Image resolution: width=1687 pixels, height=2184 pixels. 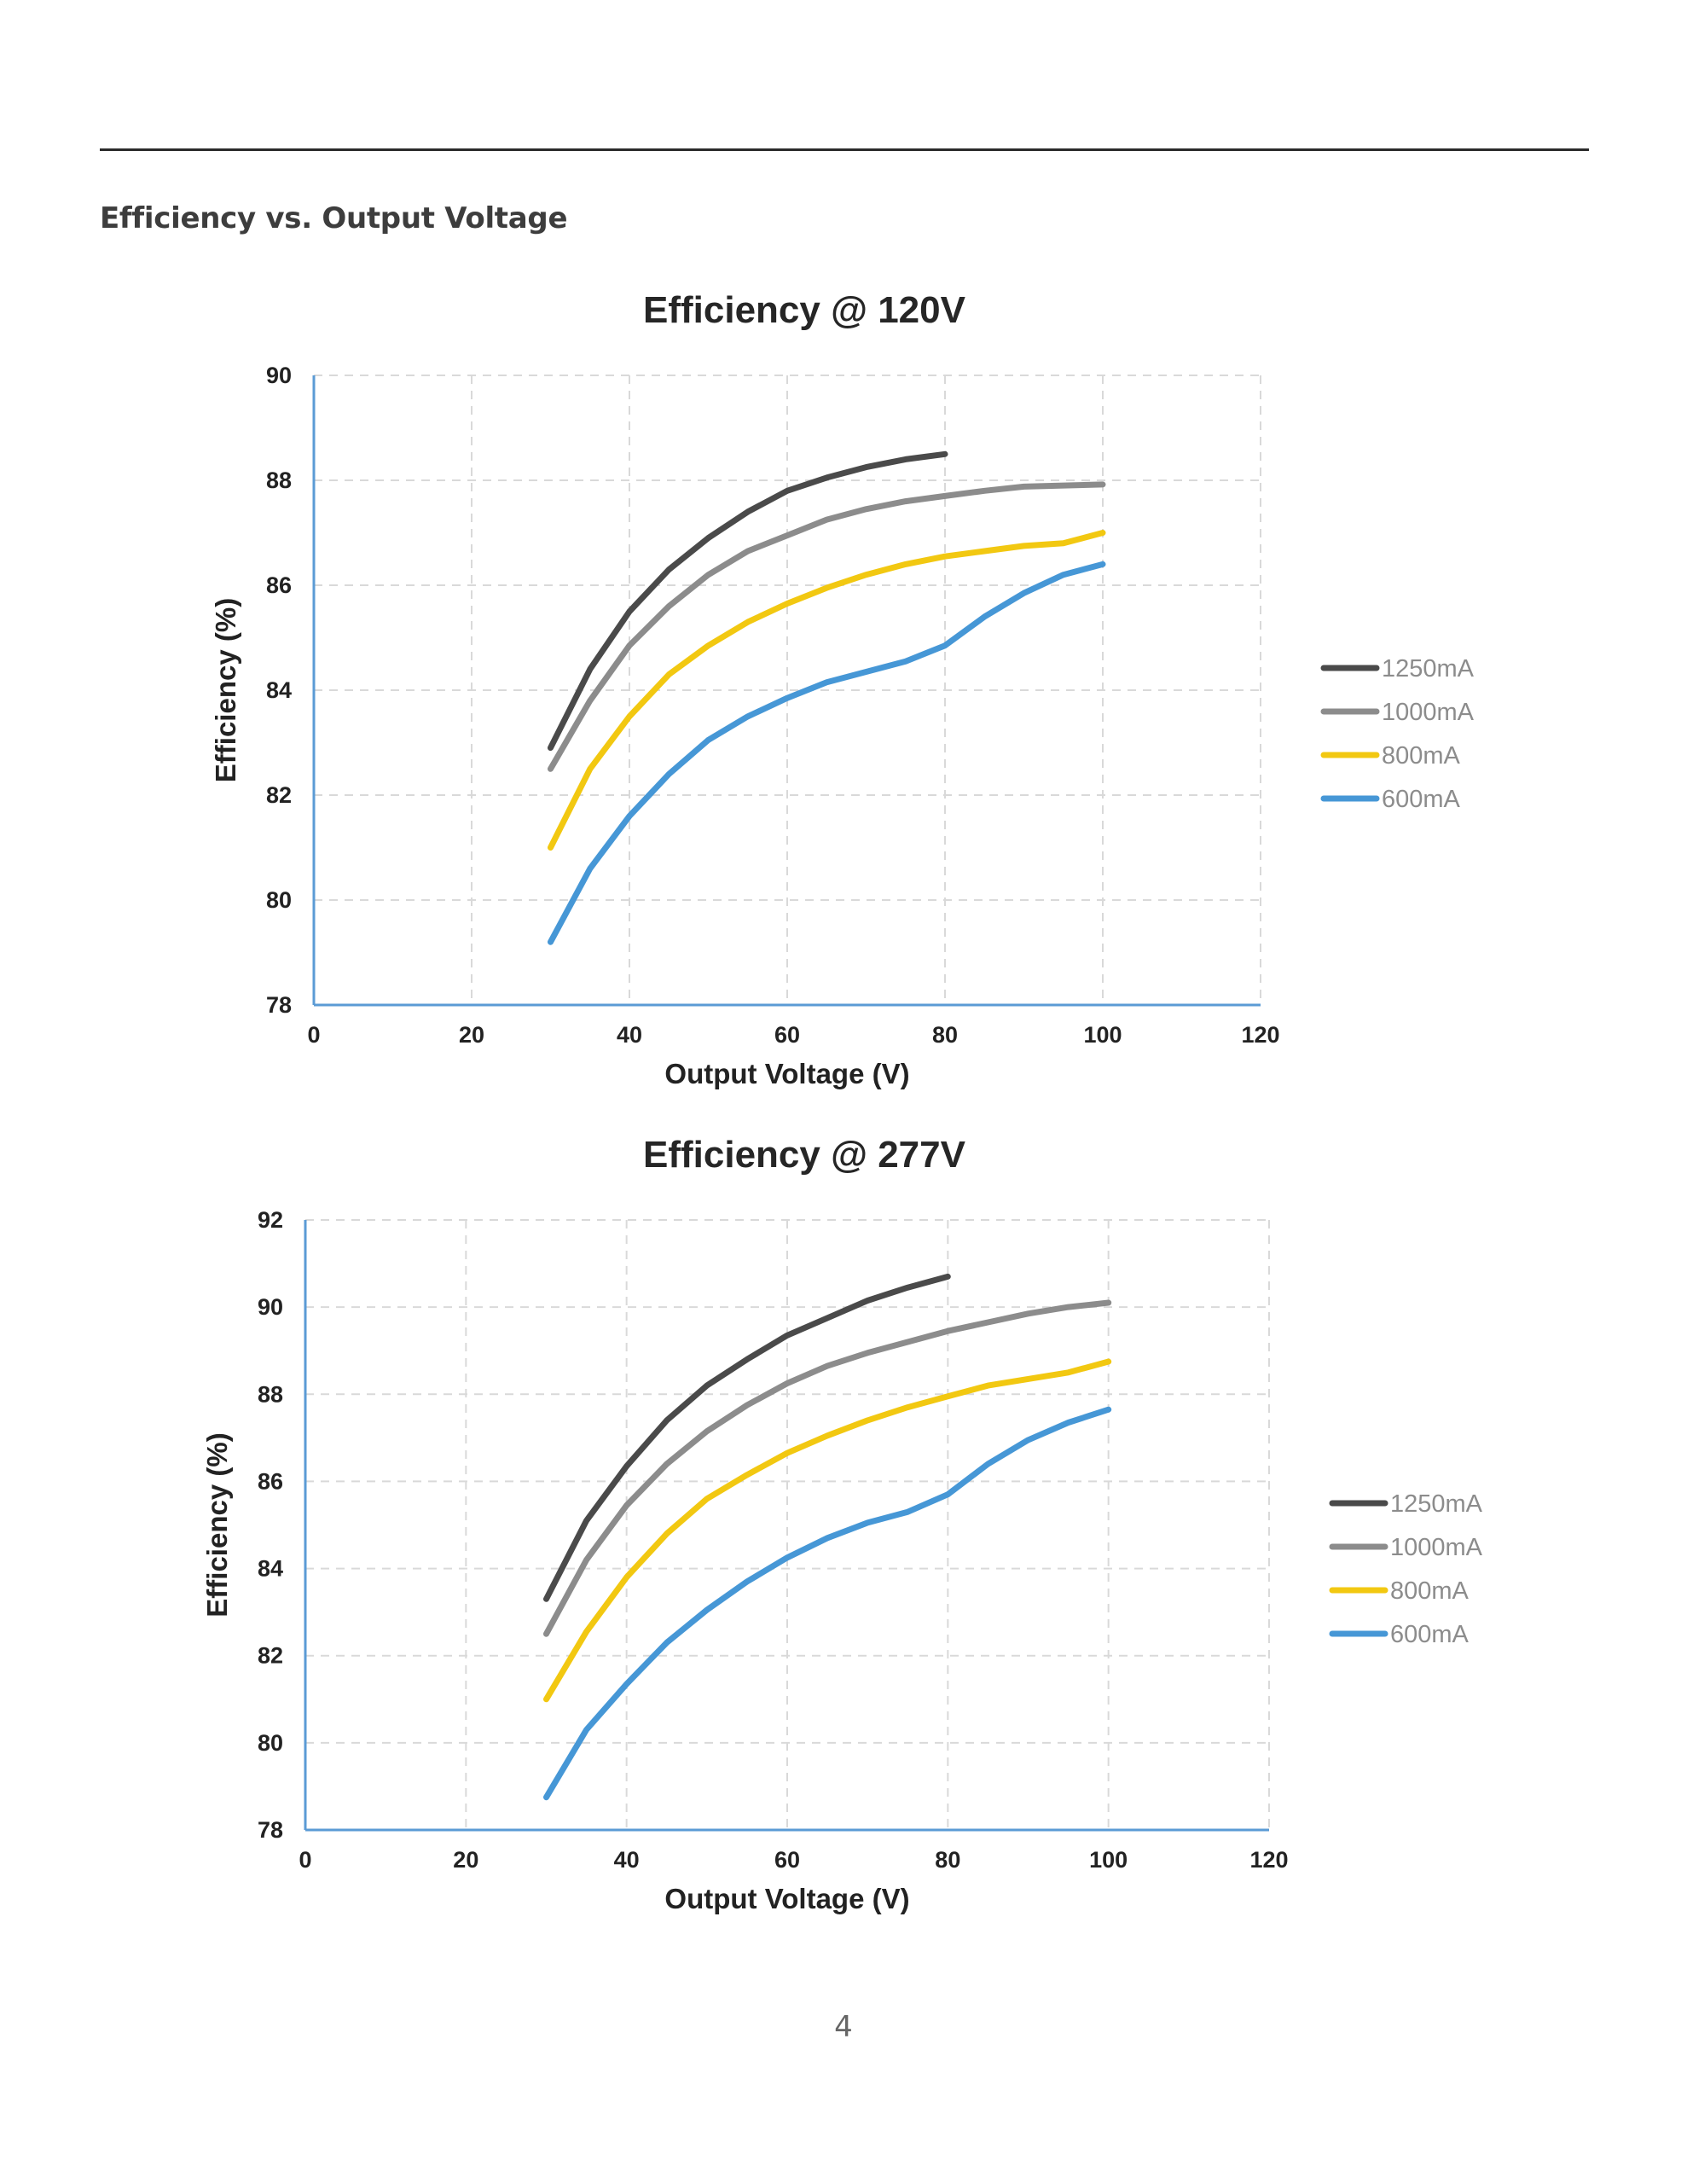 What do you see at coordinates (270, 1220) in the screenshot?
I see `y-tick-label: 92` at bounding box center [270, 1220].